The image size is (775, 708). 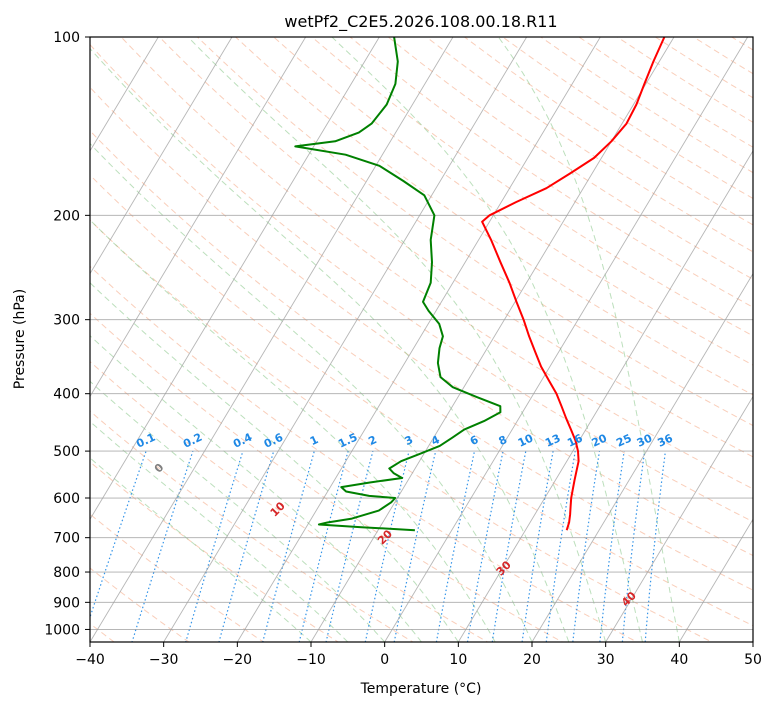 What do you see at coordinates (623, 441) in the screenshot?
I see `mixing-ratio-label: 25` at bounding box center [623, 441].